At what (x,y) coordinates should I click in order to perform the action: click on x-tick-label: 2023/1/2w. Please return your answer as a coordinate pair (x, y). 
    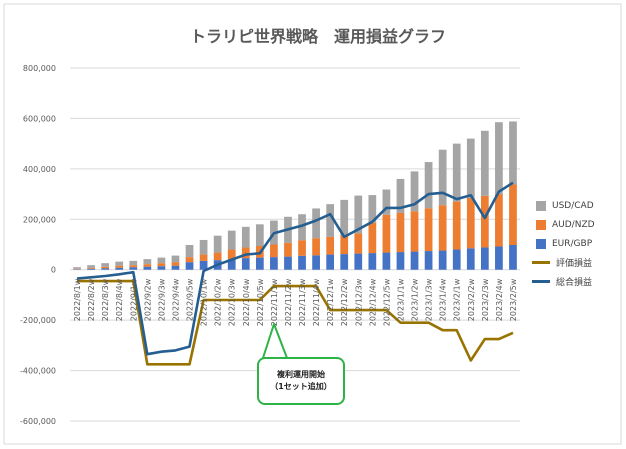
    Looking at the image, I should click on (415, 299).